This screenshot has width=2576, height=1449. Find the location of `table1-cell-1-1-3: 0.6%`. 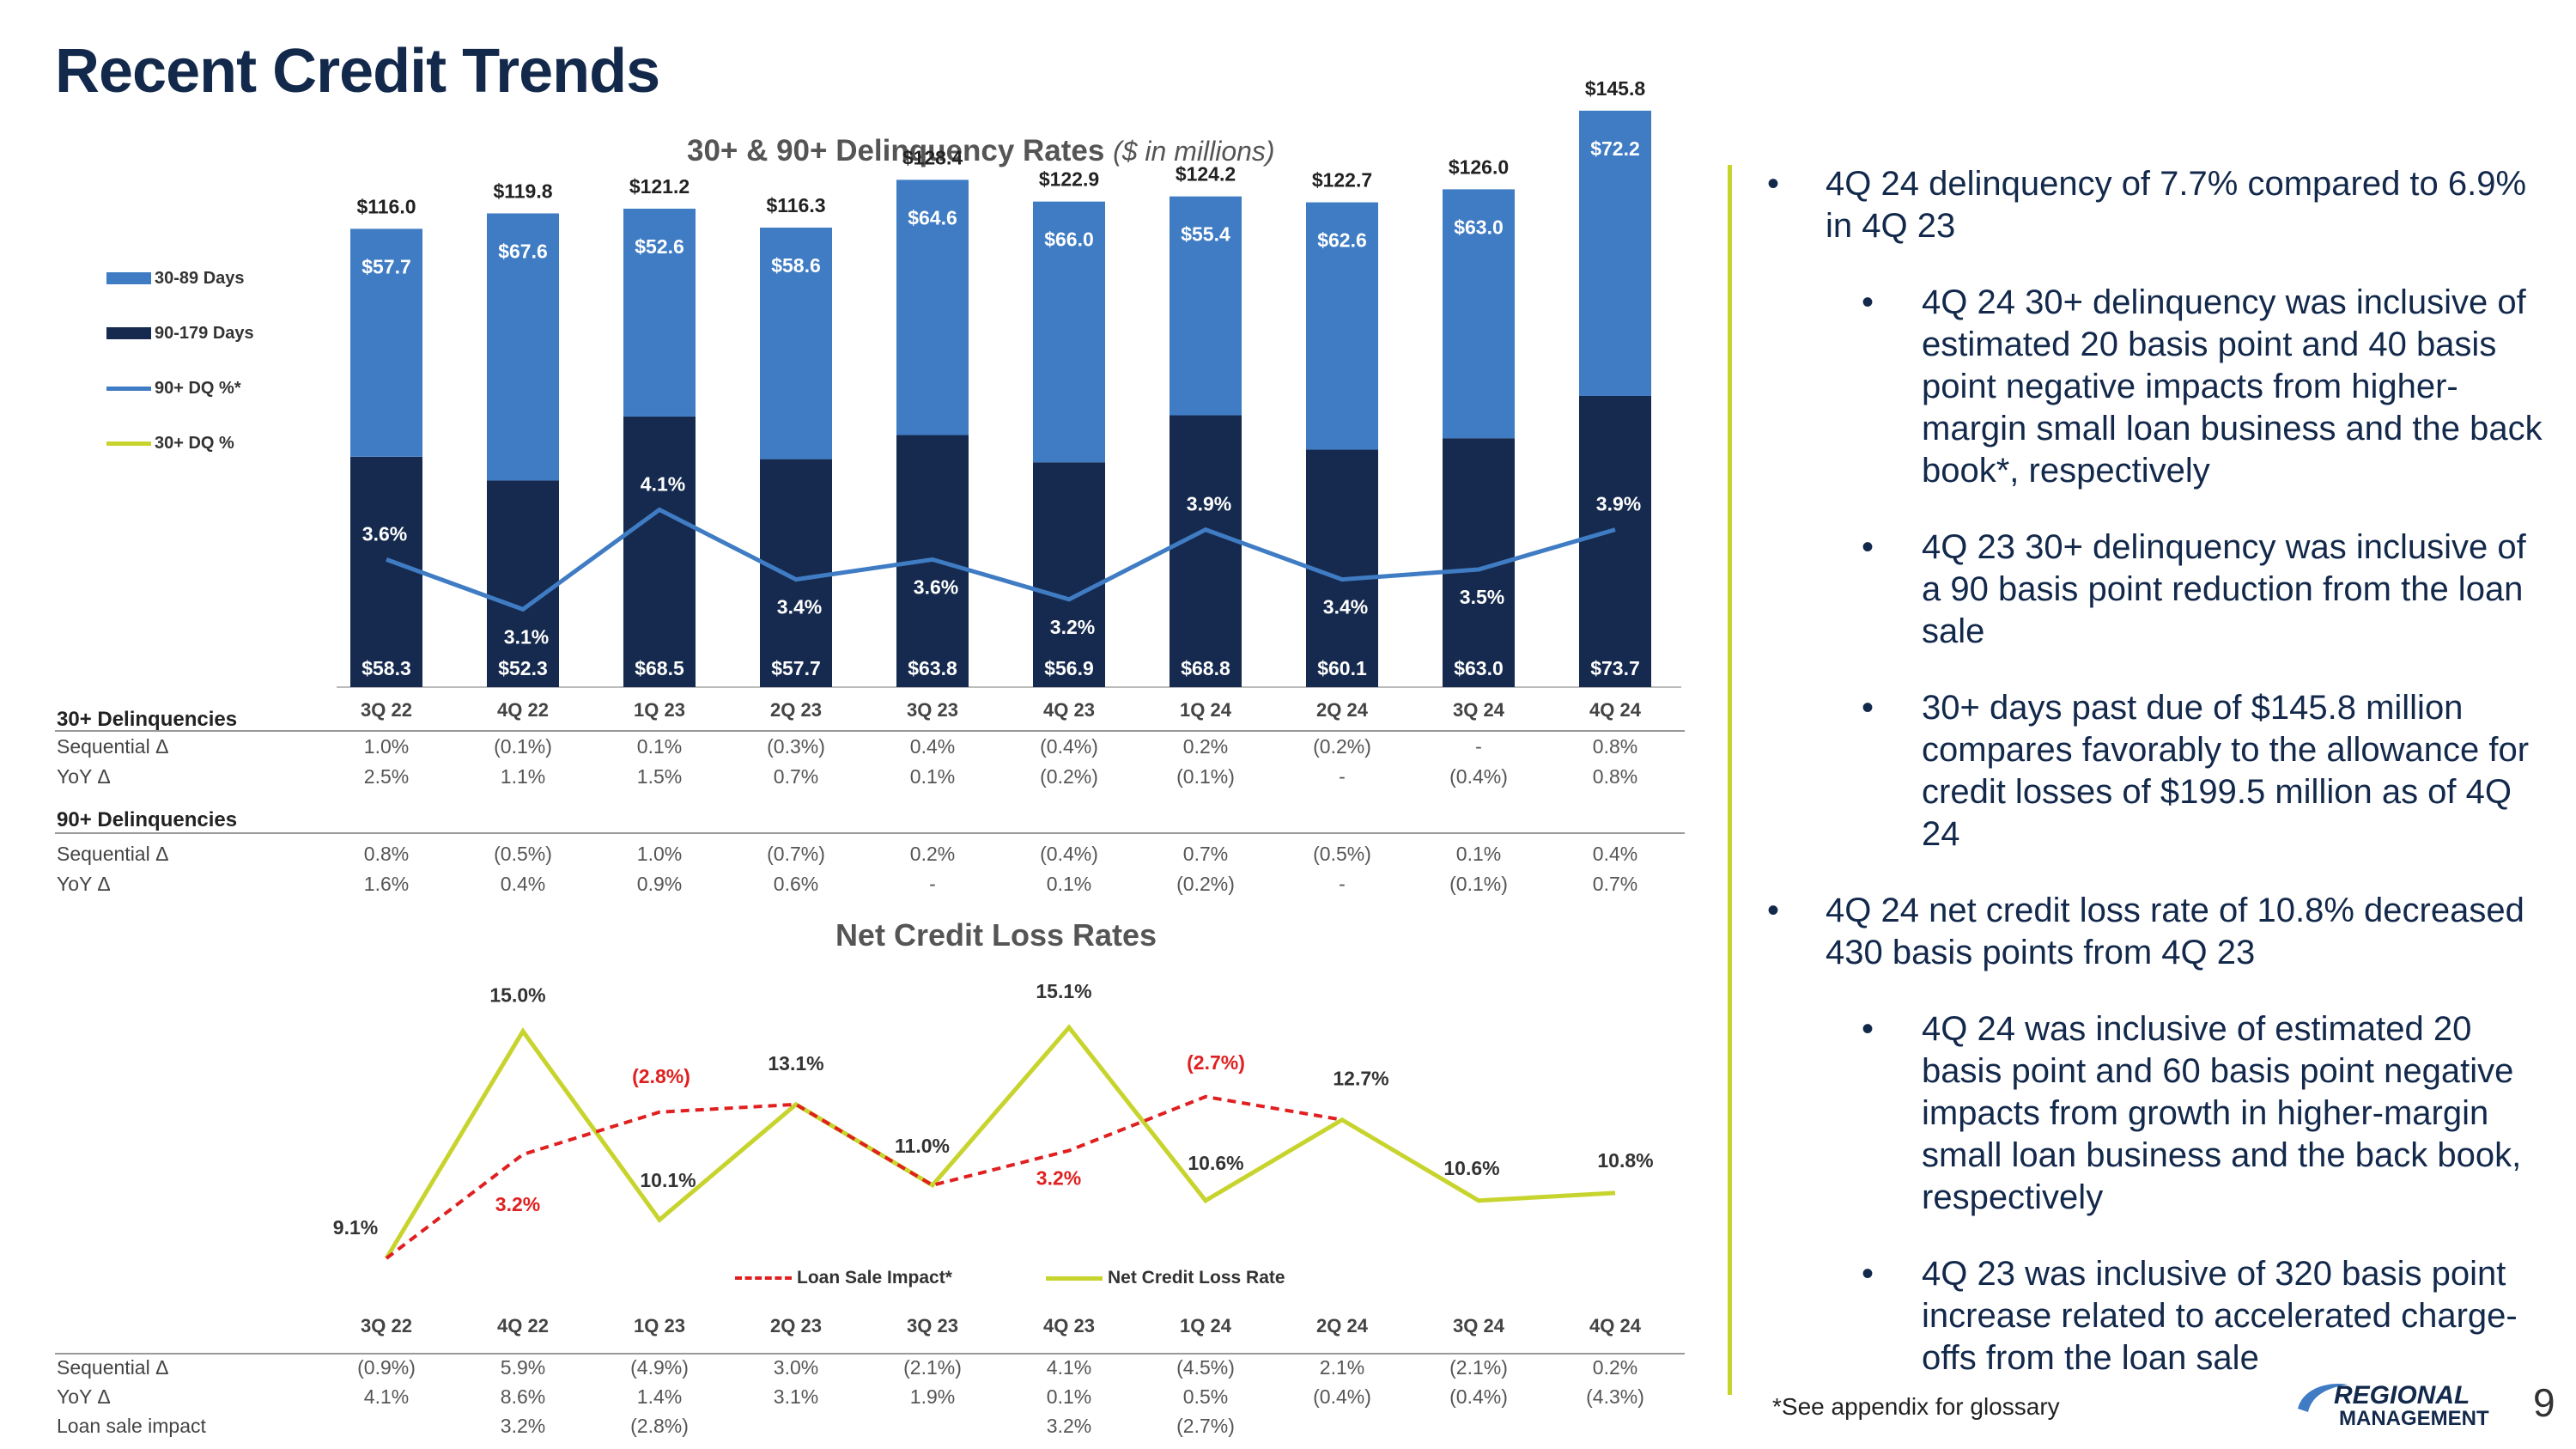

table1-cell-1-1-3: 0.6% is located at coordinates (796, 884).